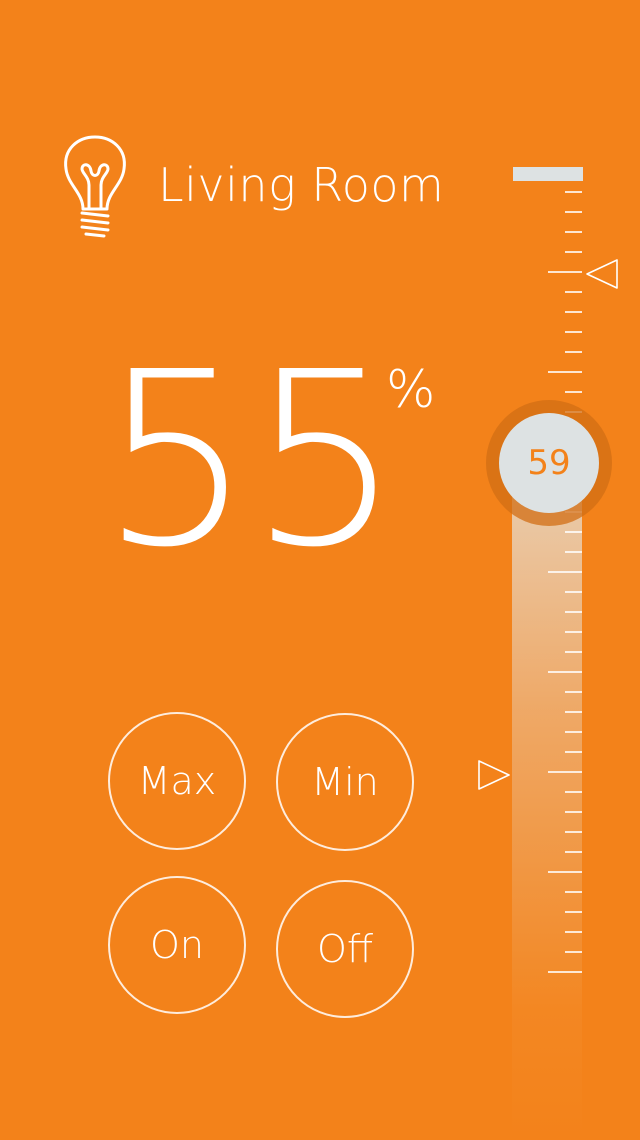 Image resolution: width=640 pixels, height=1140 pixels. What do you see at coordinates (95, 186) in the screenshot?
I see `light-bulb-icon` at bounding box center [95, 186].